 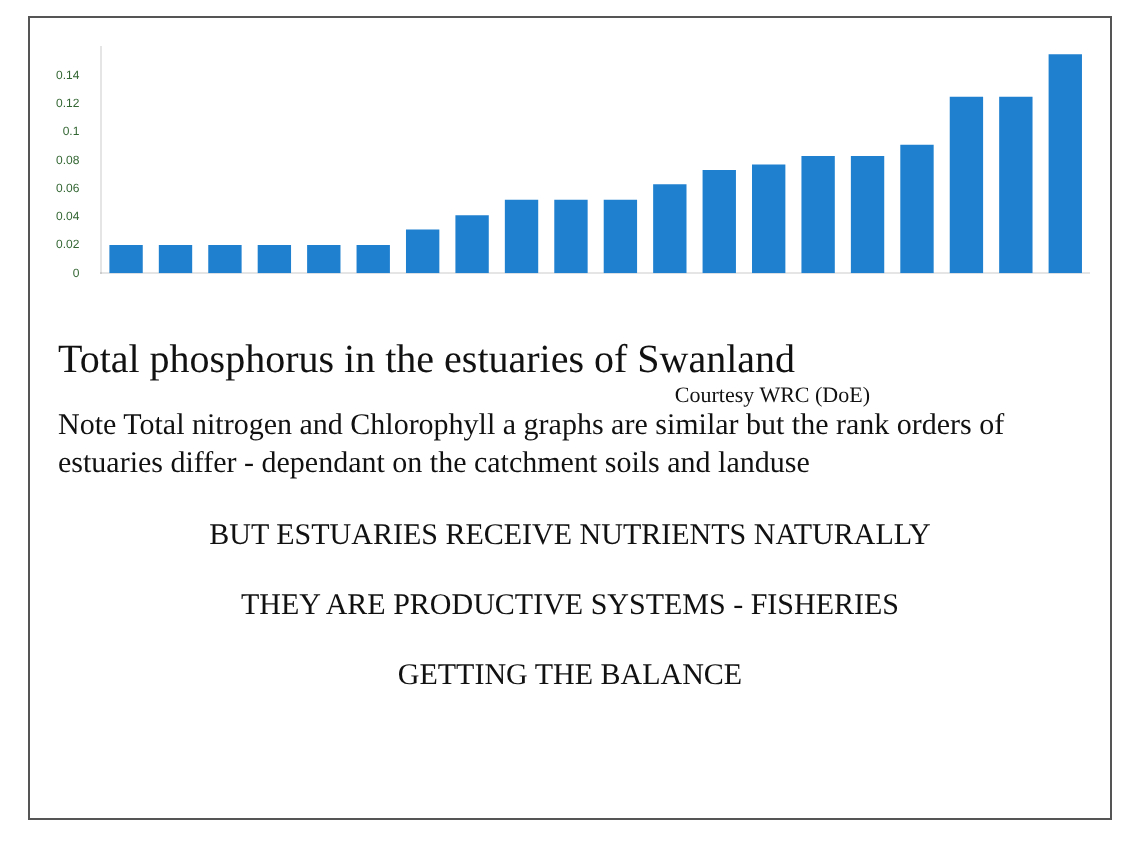 What do you see at coordinates (570, 677) in the screenshot?
I see `text: GETTING THE BALANCE` at bounding box center [570, 677].